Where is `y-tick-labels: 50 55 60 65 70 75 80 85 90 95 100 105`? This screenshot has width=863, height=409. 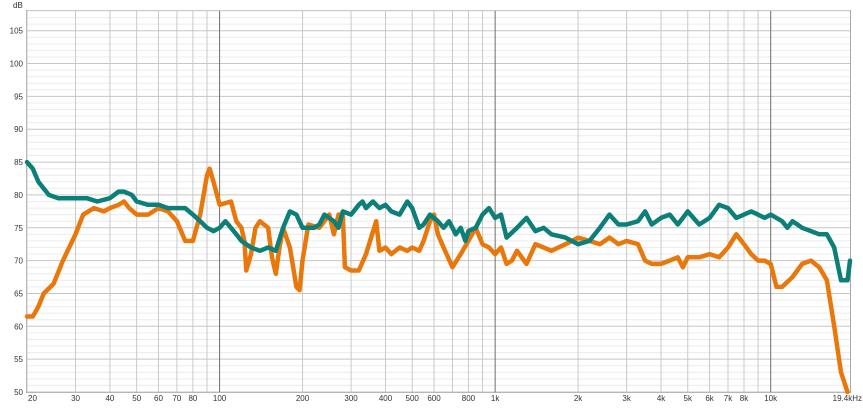
y-tick-labels: 50 55 60 65 70 75 80 85 90 95 100 105 is located at coordinates (17, 212).